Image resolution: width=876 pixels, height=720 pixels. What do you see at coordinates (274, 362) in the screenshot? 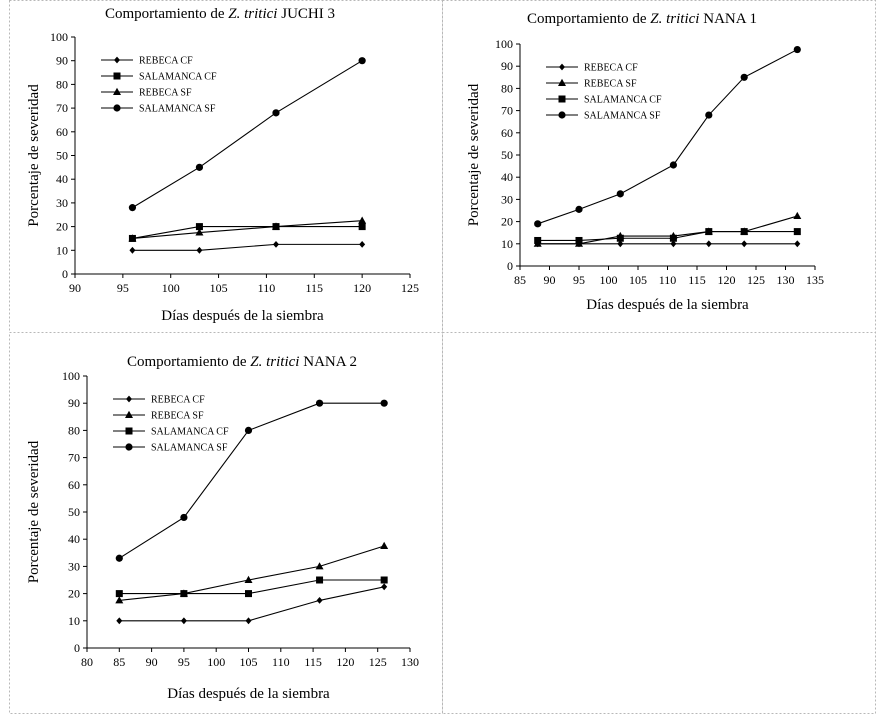
I see `chart-title-italic: Z. tritici` at bounding box center [274, 362].